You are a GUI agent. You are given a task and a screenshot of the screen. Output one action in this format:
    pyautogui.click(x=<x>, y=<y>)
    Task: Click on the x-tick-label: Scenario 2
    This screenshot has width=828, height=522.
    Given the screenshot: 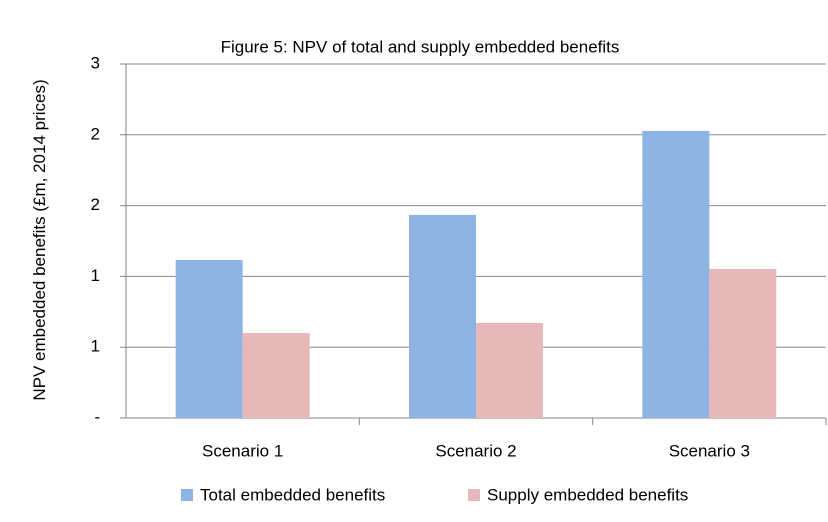 What is the action you would take?
    pyautogui.click(x=475, y=450)
    